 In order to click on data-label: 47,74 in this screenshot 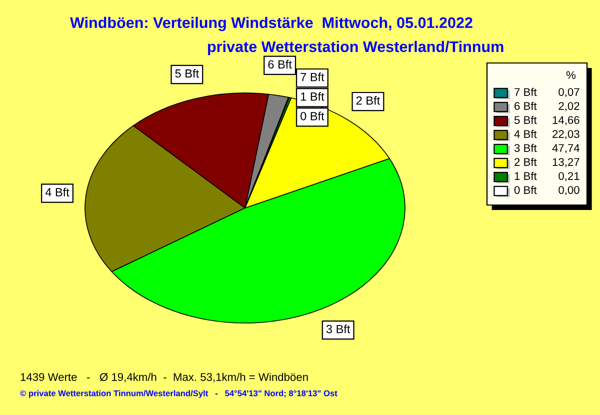, I will do `click(566, 149)`.